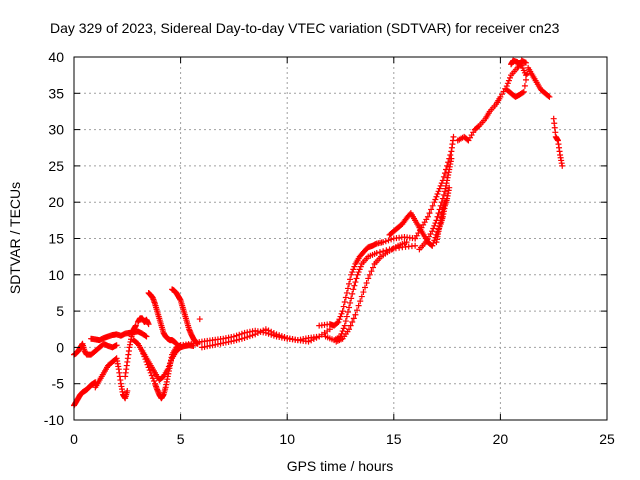 This screenshot has height=480, width=640. I want to click on x-tick-label: 0, so click(74, 439).